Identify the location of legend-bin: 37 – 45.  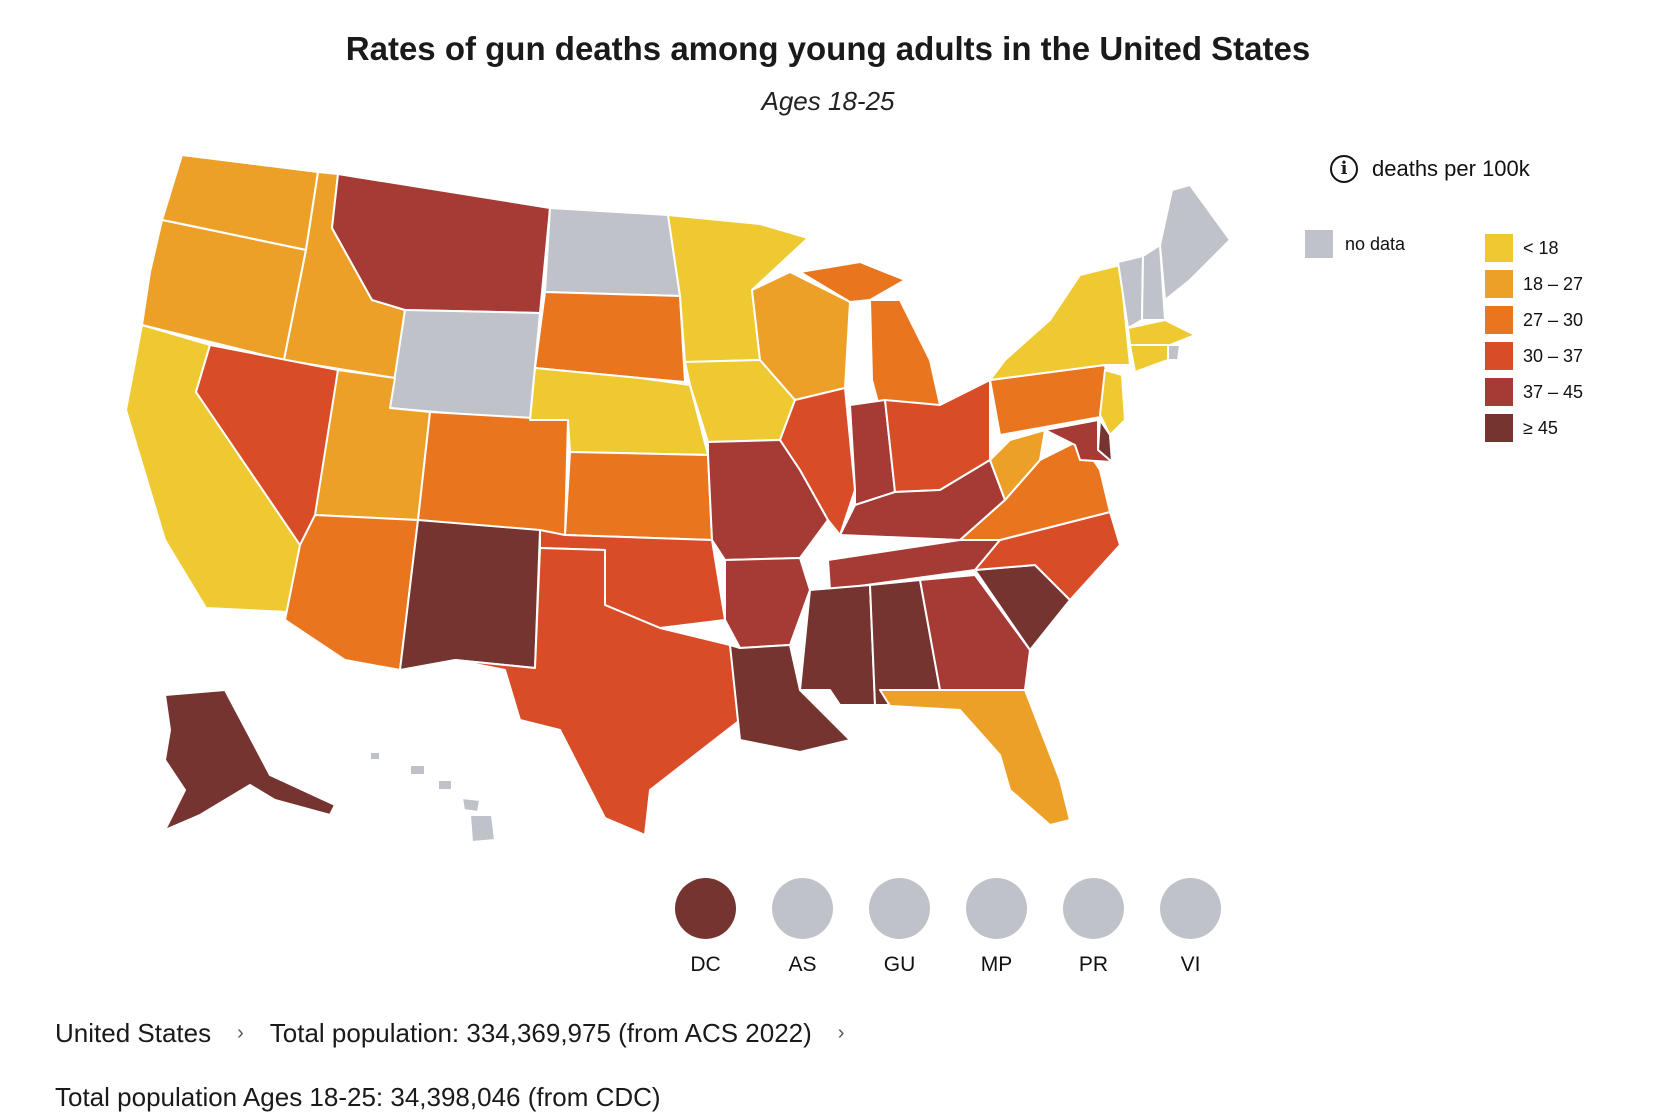
(1534, 392).